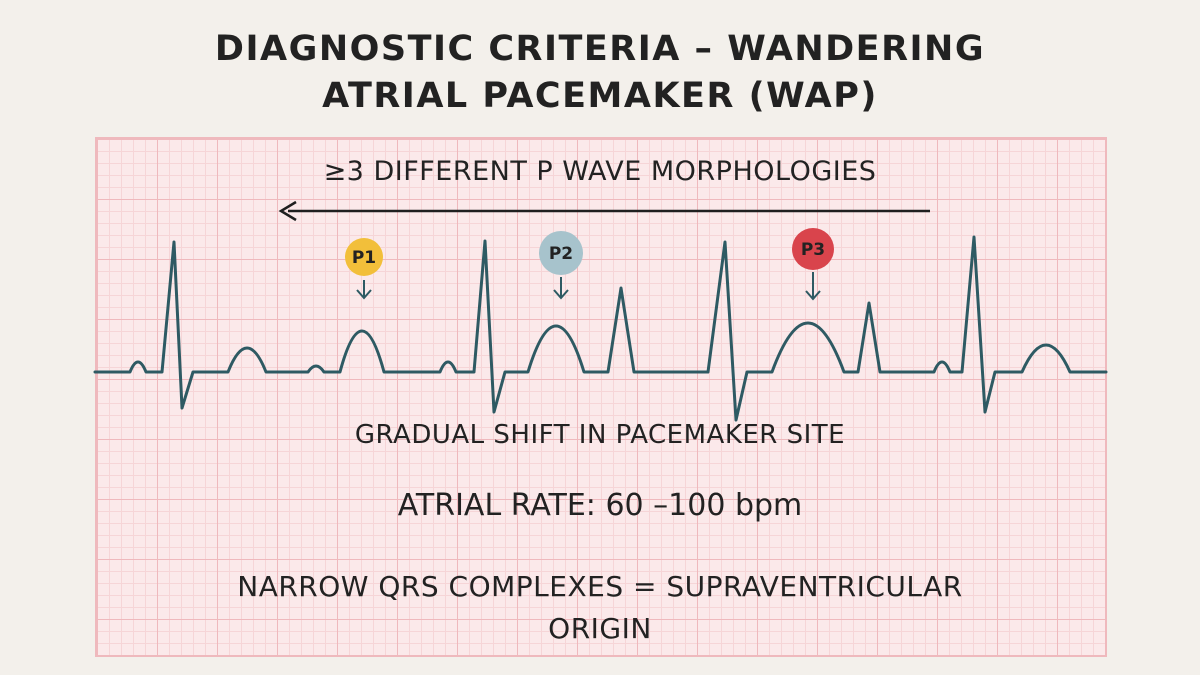  I want to click on p1-badge, so click(364, 257).